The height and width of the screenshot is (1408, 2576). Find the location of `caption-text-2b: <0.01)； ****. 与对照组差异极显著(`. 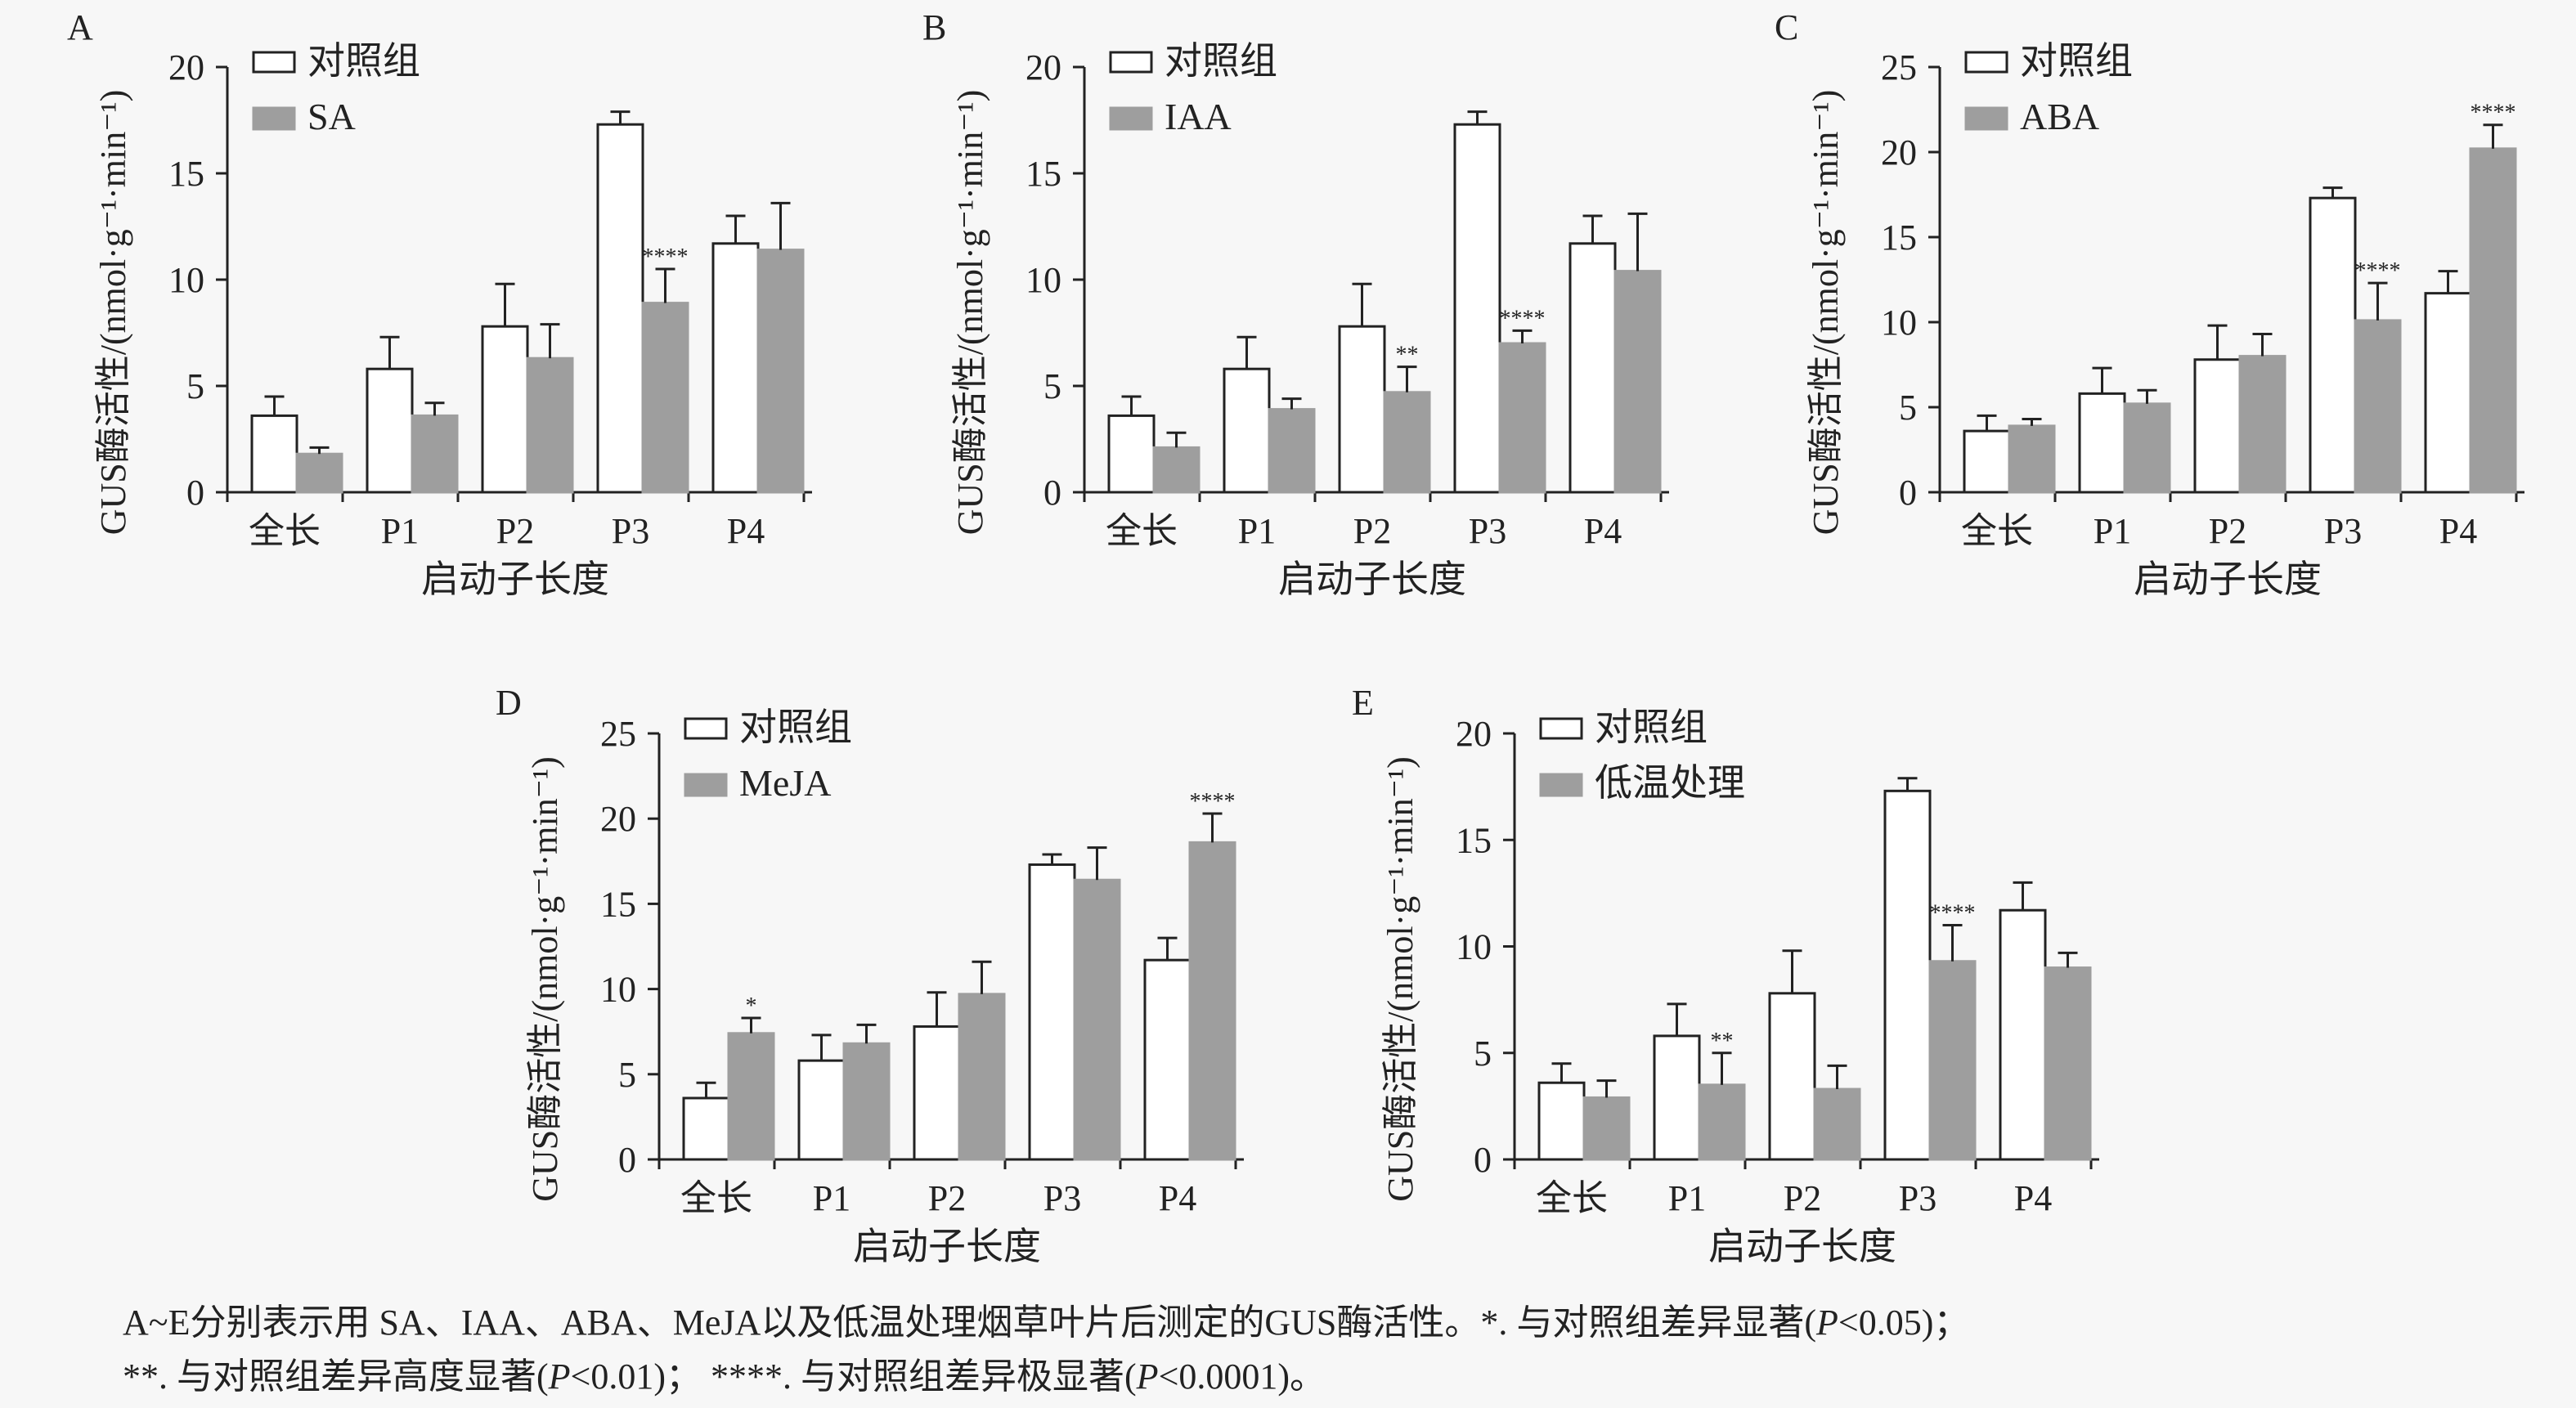

caption-text-2b: <0.01)； ****. 与对照组差异极显著( is located at coordinates (853, 1376).